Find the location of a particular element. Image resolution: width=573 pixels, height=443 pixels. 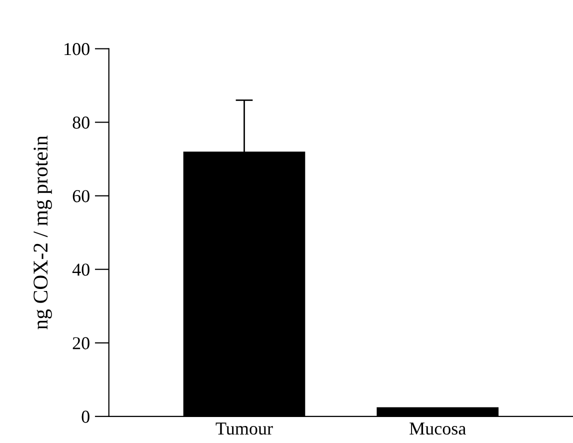

y-tick-label: 60 is located at coordinates (81, 196).